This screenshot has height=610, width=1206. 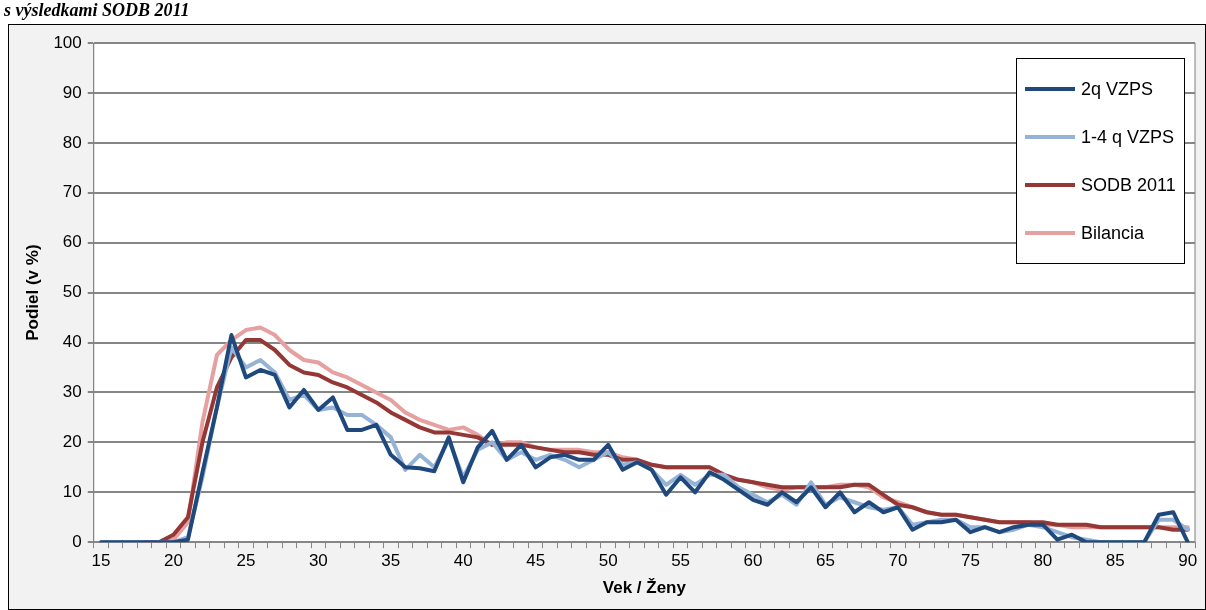 What do you see at coordinates (391, 561) in the screenshot?
I see `x-tick-label: 35` at bounding box center [391, 561].